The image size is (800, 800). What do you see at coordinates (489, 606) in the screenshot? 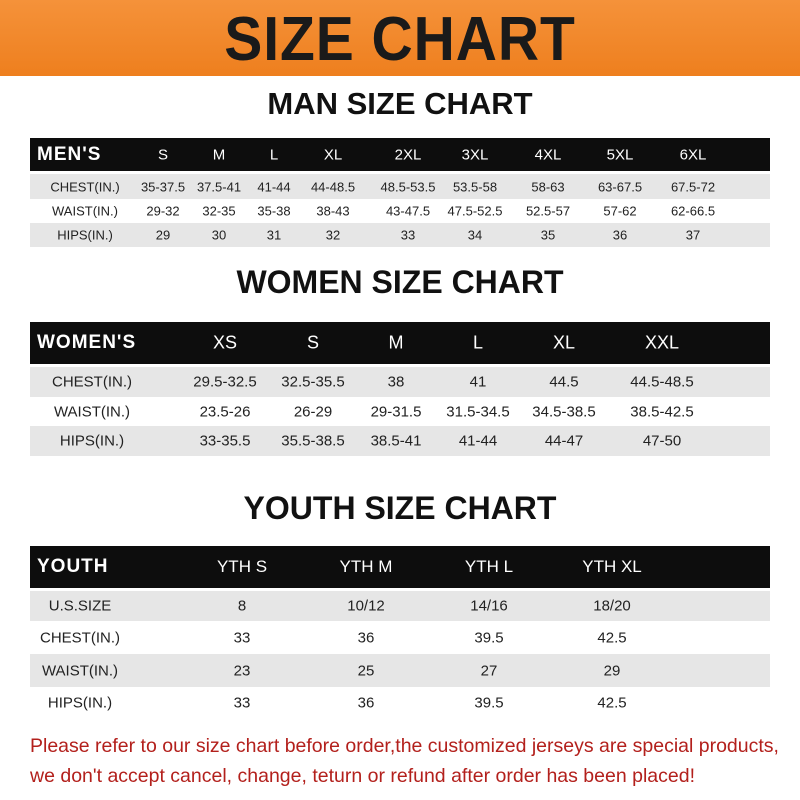
I see `table-cell: 14/16` at bounding box center [489, 606].